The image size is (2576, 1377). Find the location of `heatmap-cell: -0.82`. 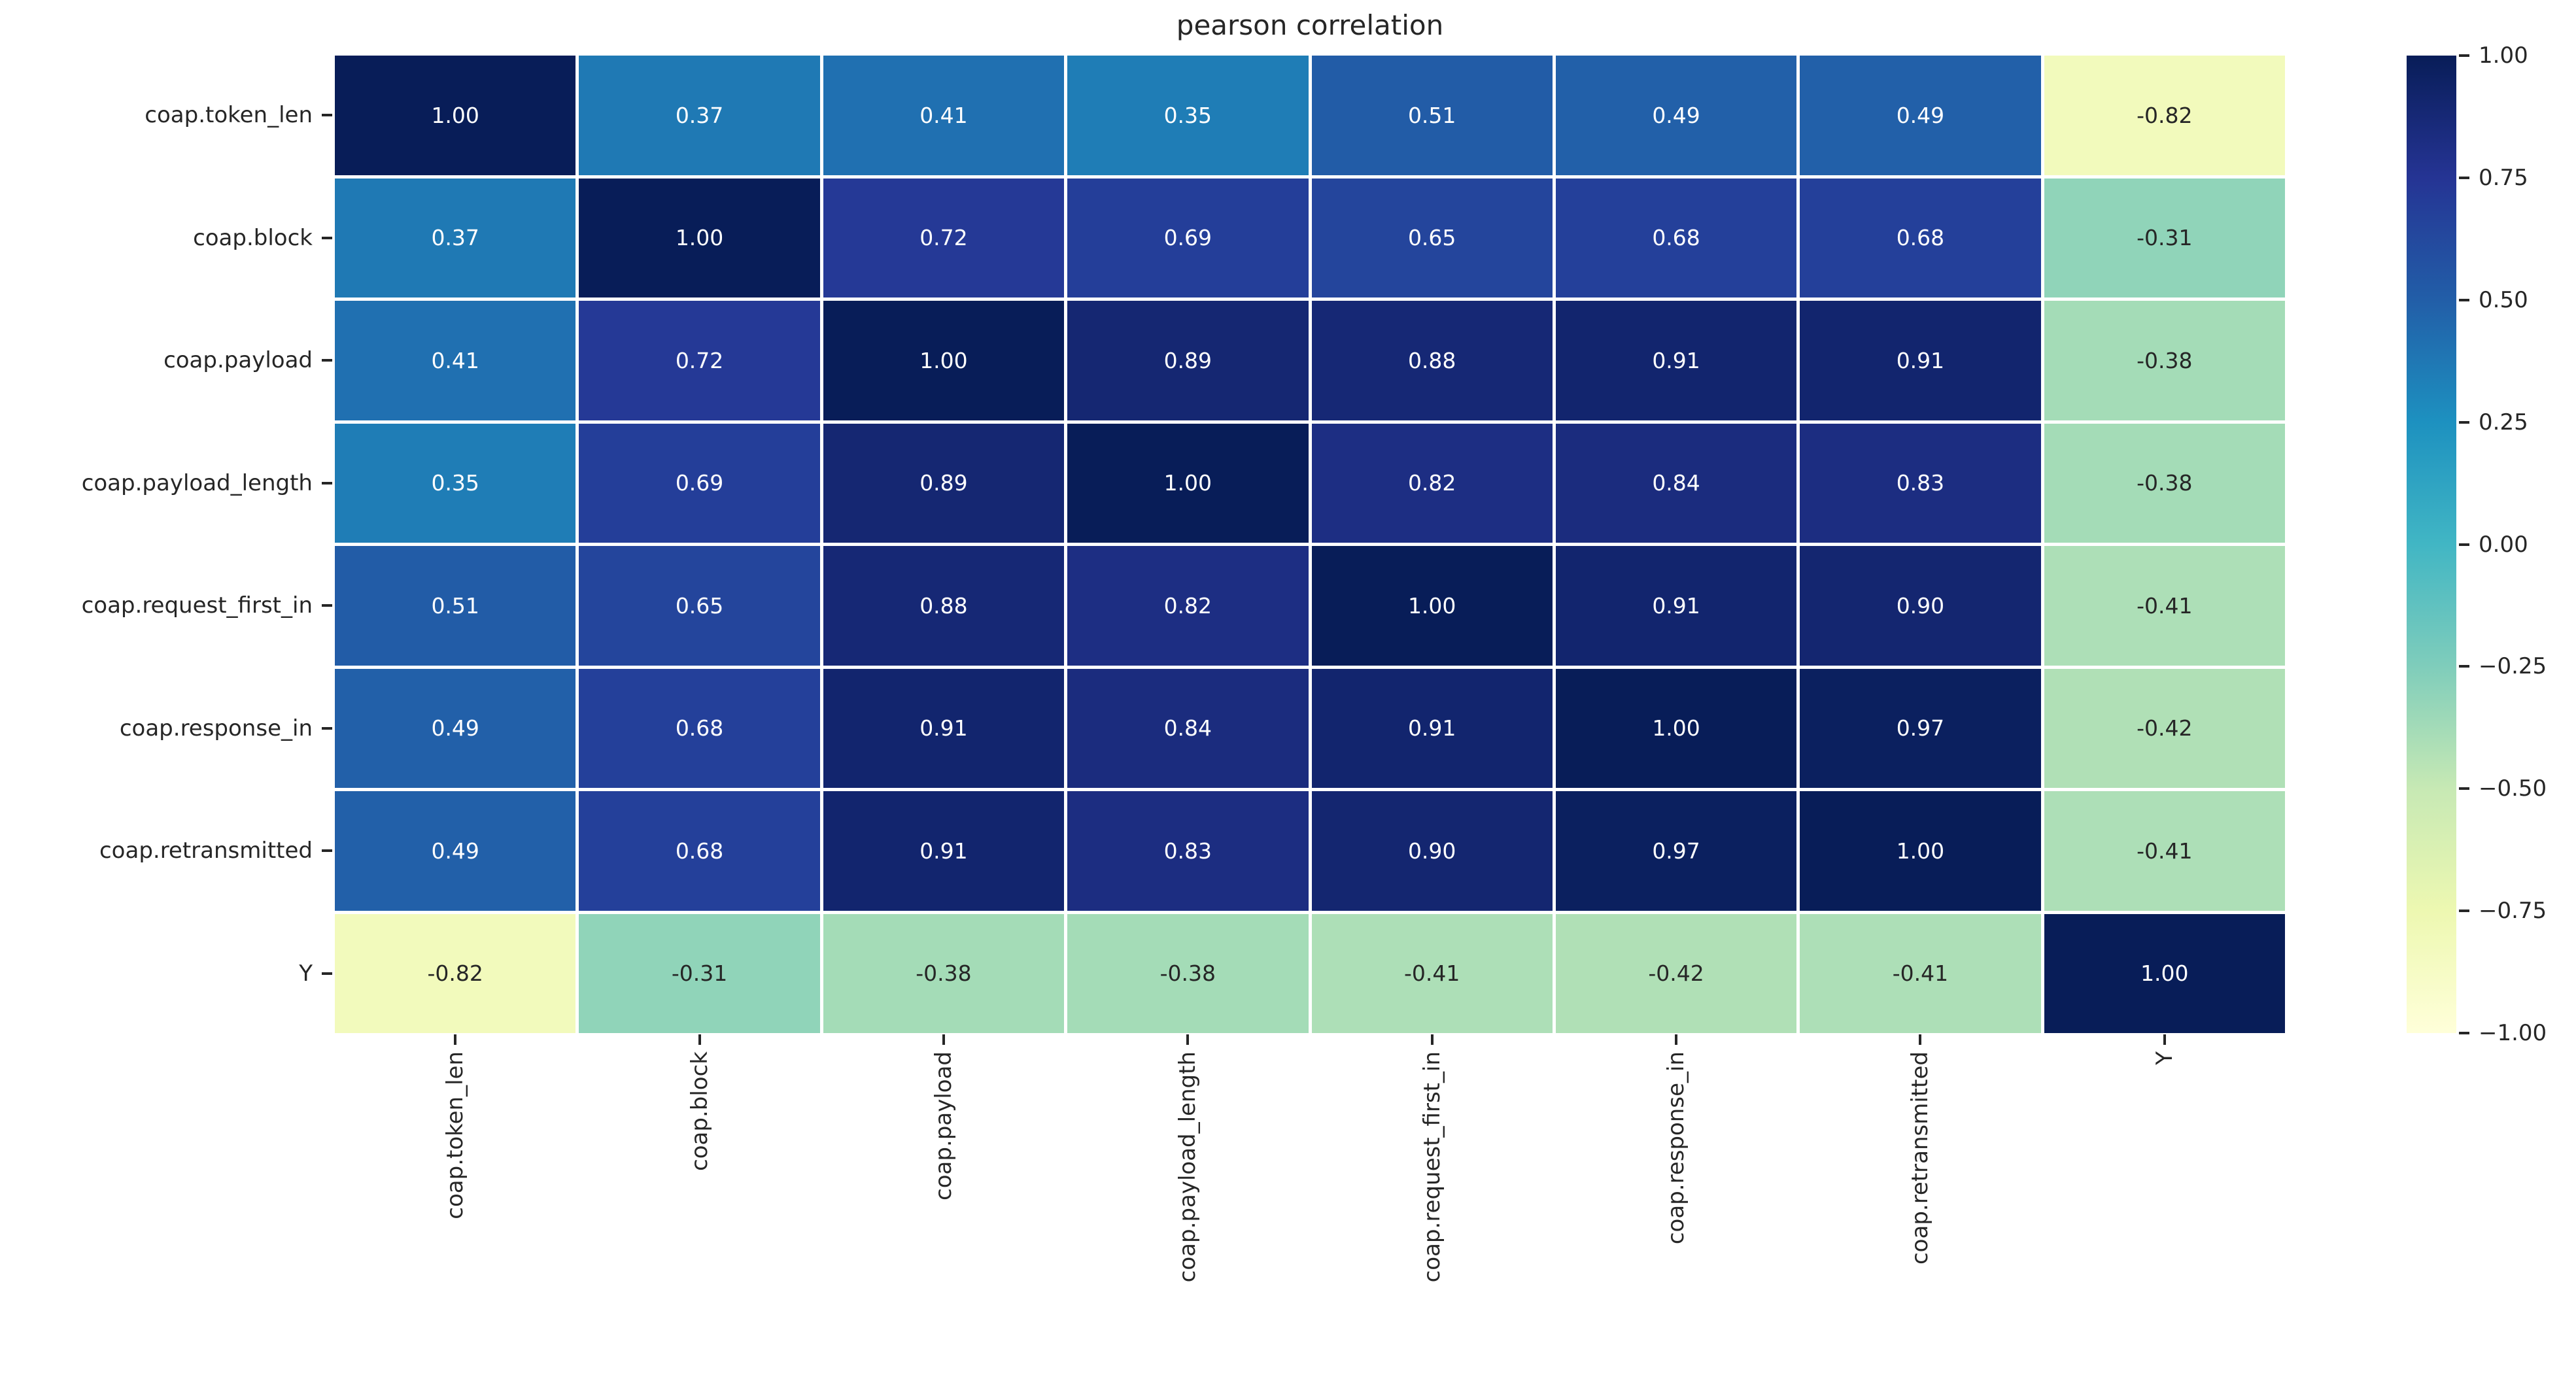

heatmap-cell: -0.82 is located at coordinates (455, 973).